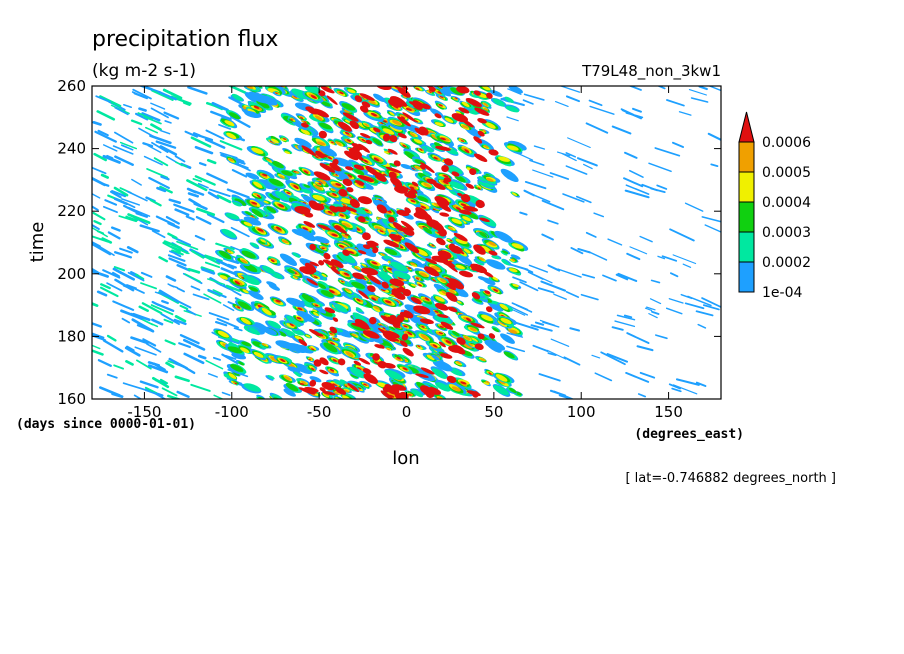 The width and height of the screenshot is (904, 654). I want to click on colorbar-label: 0.0004, so click(786, 203).